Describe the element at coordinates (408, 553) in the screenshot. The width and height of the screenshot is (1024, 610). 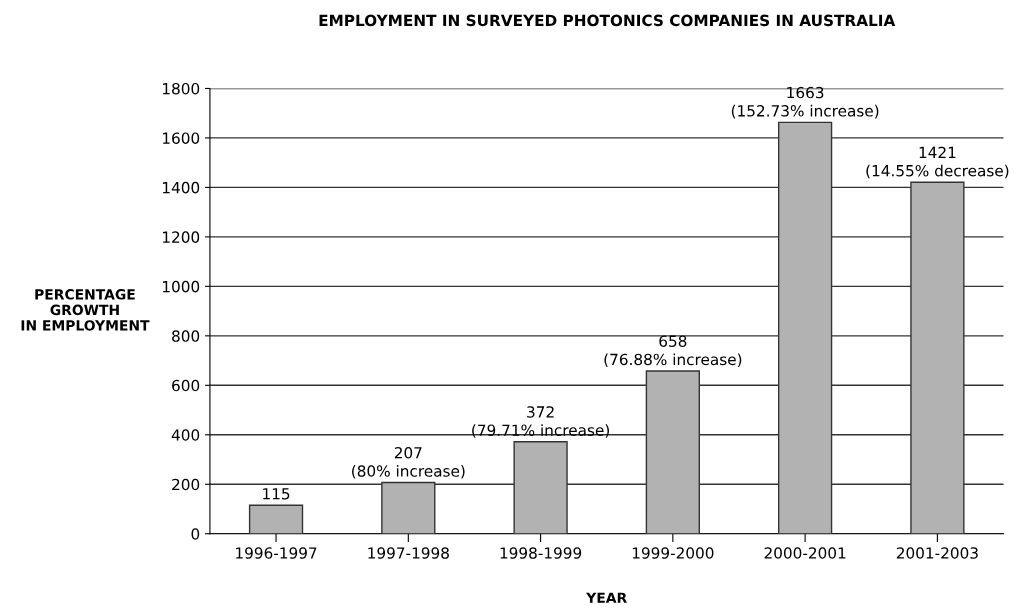
I see `x-tick-label: 1997-1998` at that location.